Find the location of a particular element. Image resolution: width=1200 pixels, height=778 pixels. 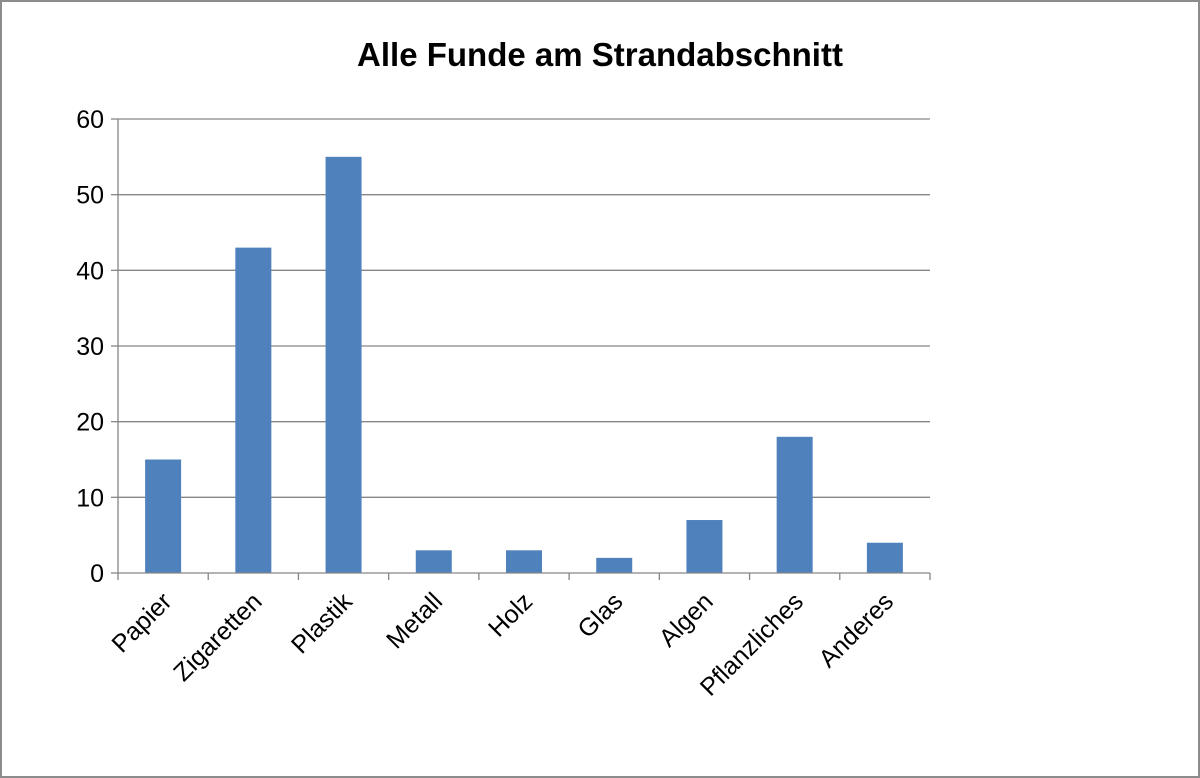

y-tick-label: 30 is located at coordinates (90, 347).